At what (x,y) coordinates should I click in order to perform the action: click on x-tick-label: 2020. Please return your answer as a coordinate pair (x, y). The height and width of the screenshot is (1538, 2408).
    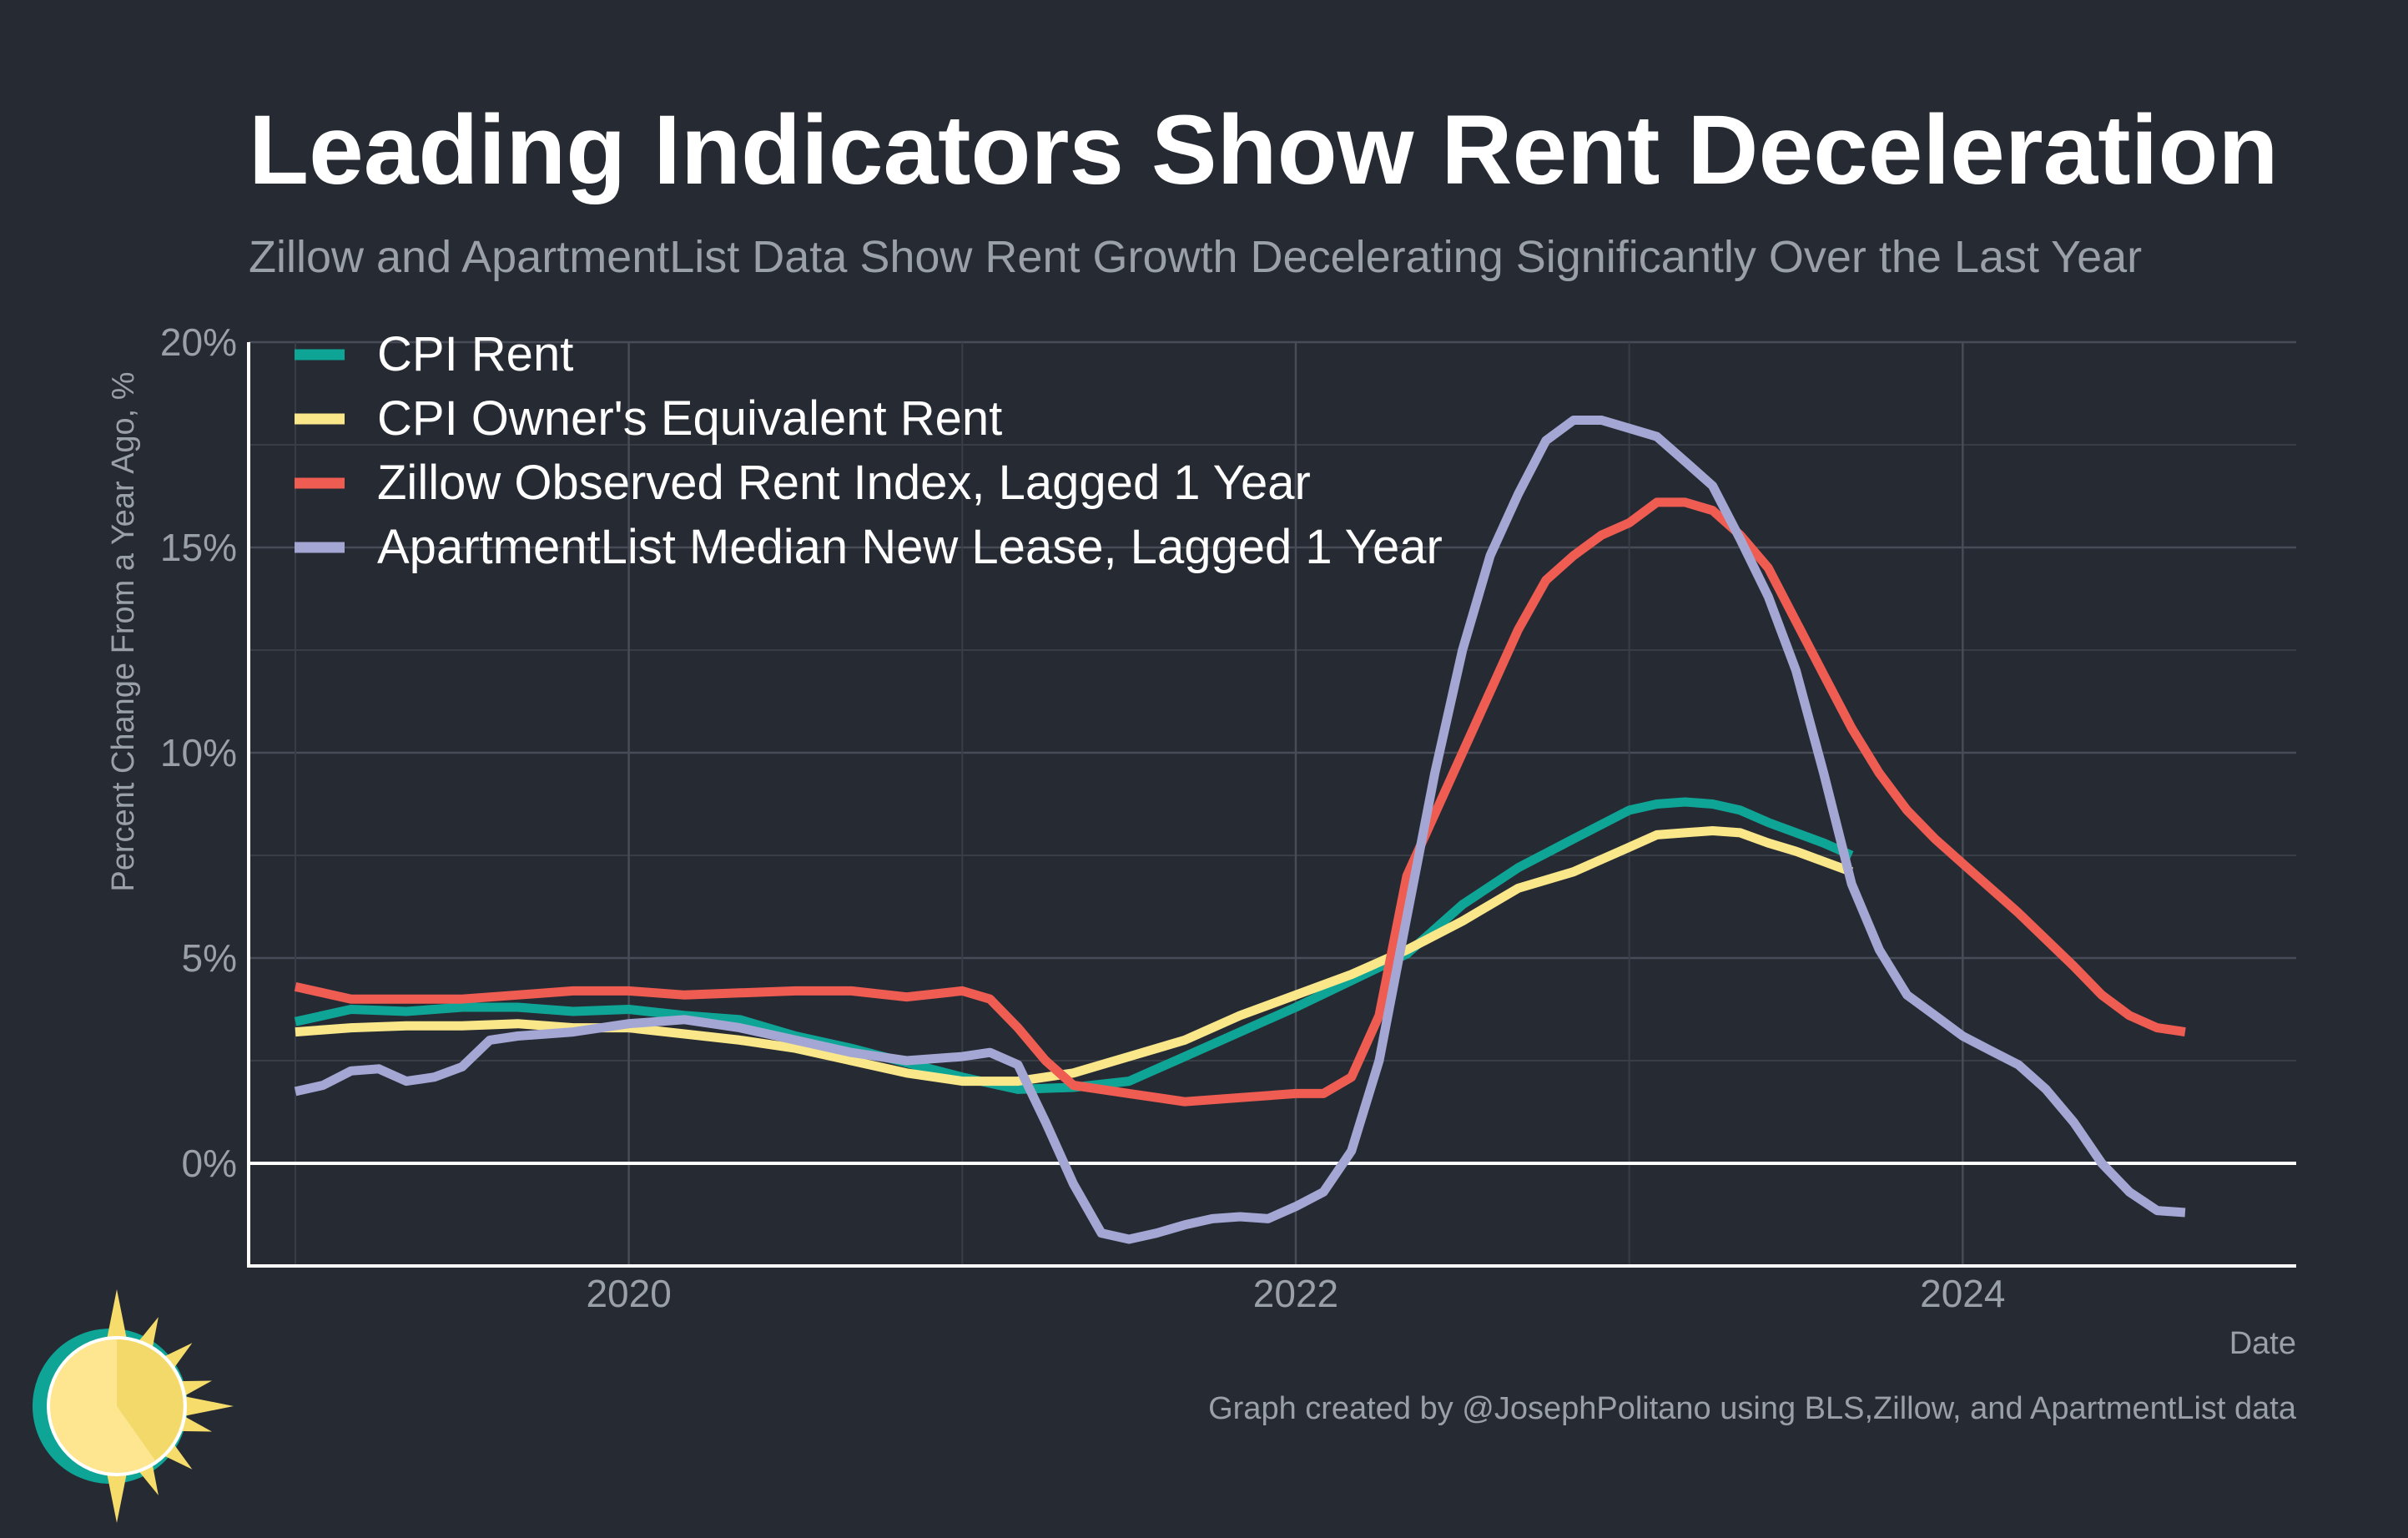
    Looking at the image, I should click on (628, 1293).